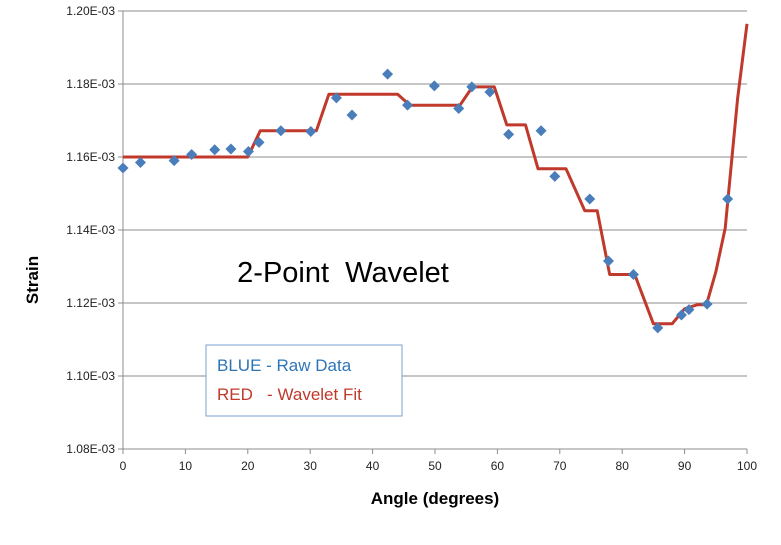 This screenshot has height=545, width=781. What do you see at coordinates (747, 466) in the screenshot?
I see `x-tick-label: 100` at bounding box center [747, 466].